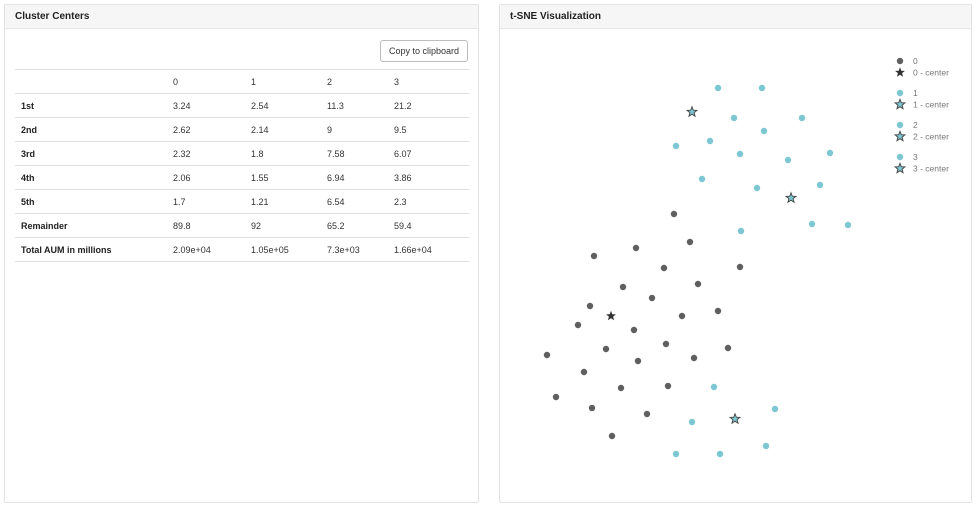  I want to click on table-cell: 2.54, so click(289, 105).